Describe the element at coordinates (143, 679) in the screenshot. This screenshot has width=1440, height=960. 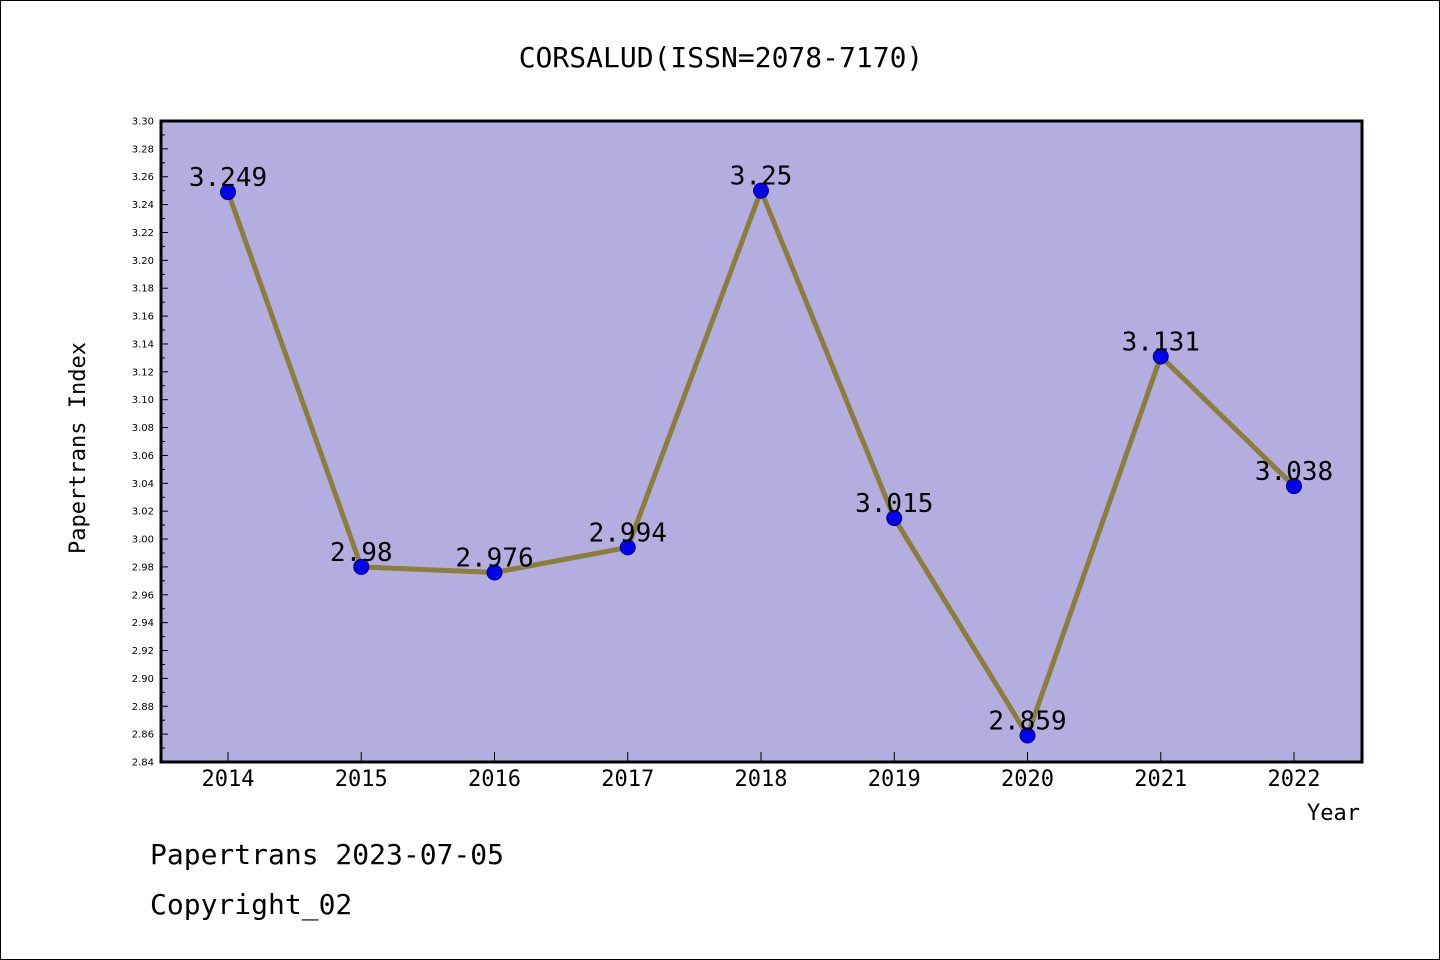
I see `y-tick-label: 2.90` at that location.